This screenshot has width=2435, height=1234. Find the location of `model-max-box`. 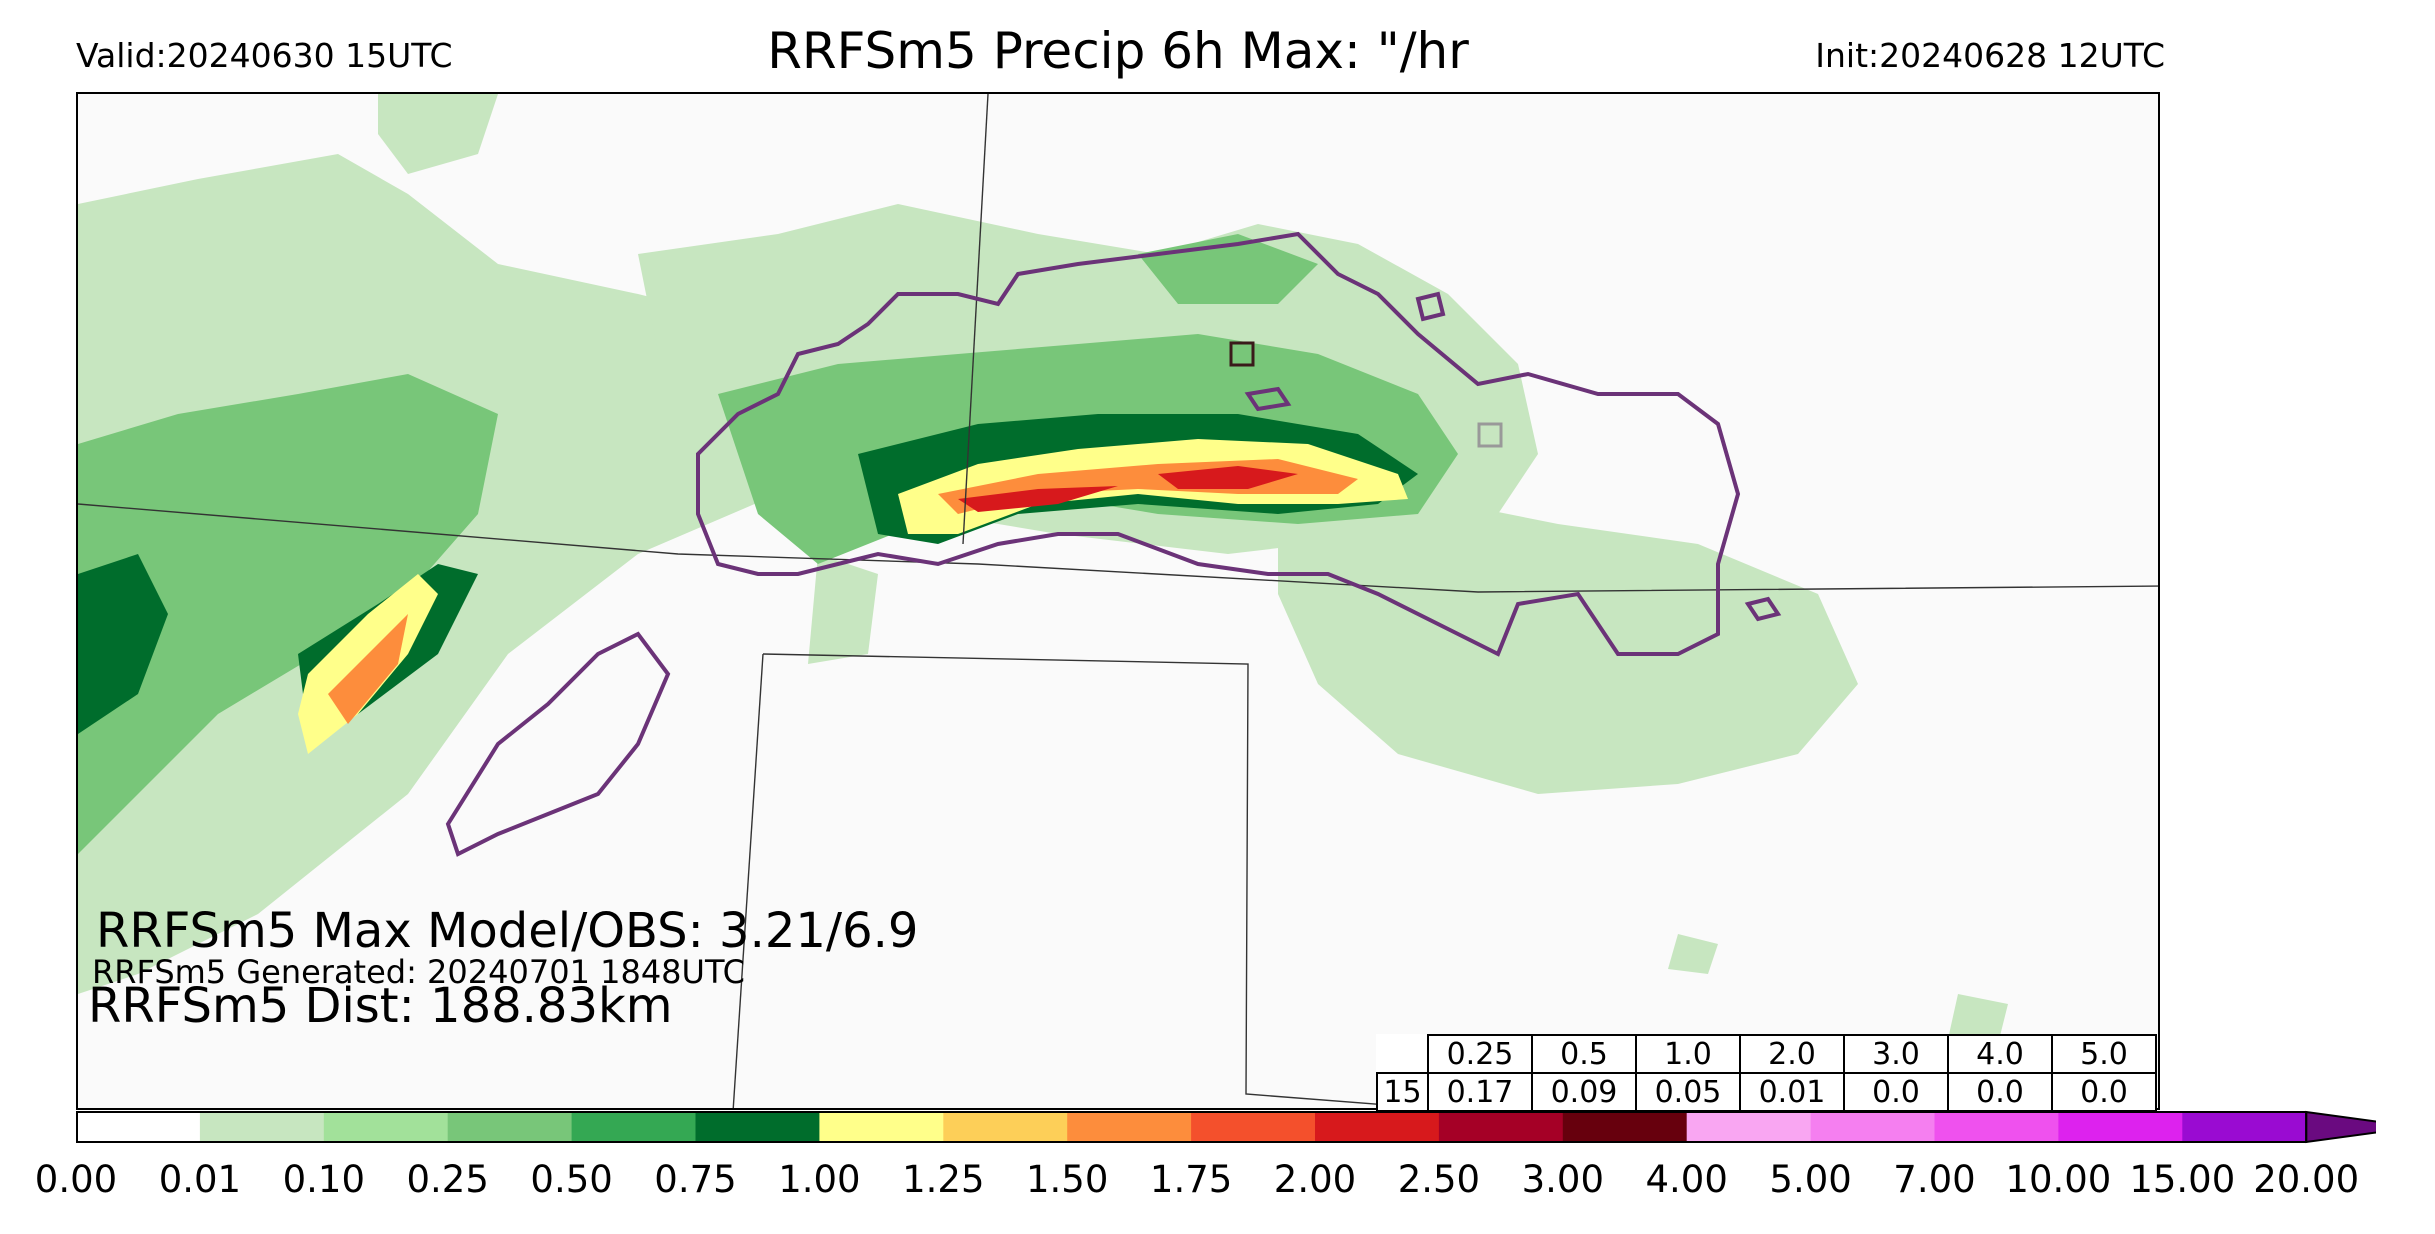

model-max-box is located at coordinates (1490, 435).